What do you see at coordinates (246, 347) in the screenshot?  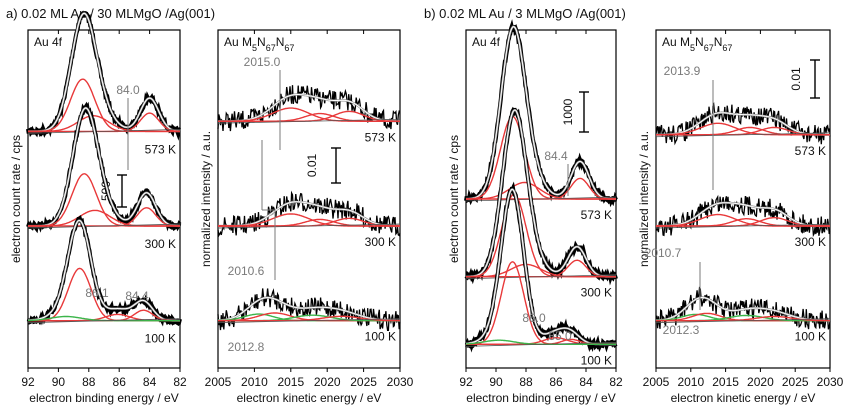 I see `peak-annotation: 2012.8` at bounding box center [246, 347].